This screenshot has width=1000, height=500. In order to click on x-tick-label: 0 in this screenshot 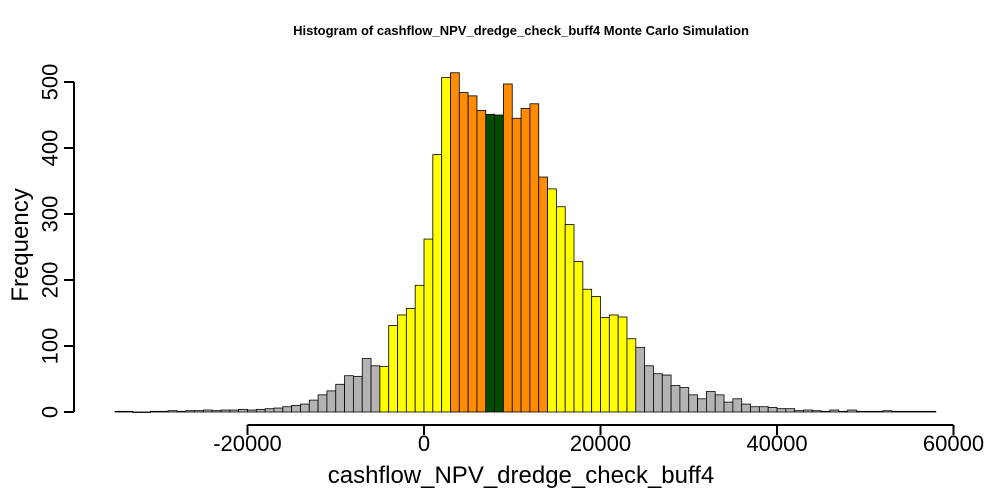, I will do `click(424, 443)`.